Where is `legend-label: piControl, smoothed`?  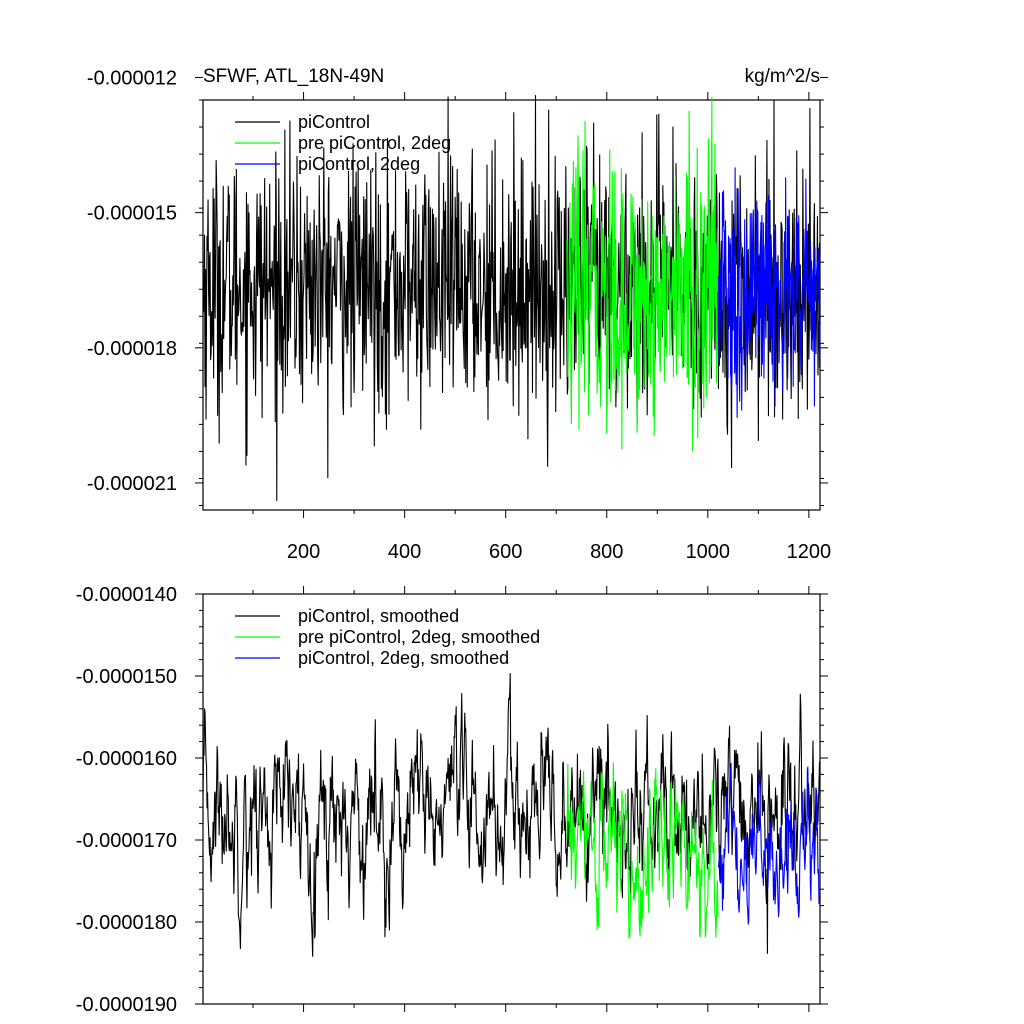
legend-label: piControl, smoothed is located at coordinates (378, 616).